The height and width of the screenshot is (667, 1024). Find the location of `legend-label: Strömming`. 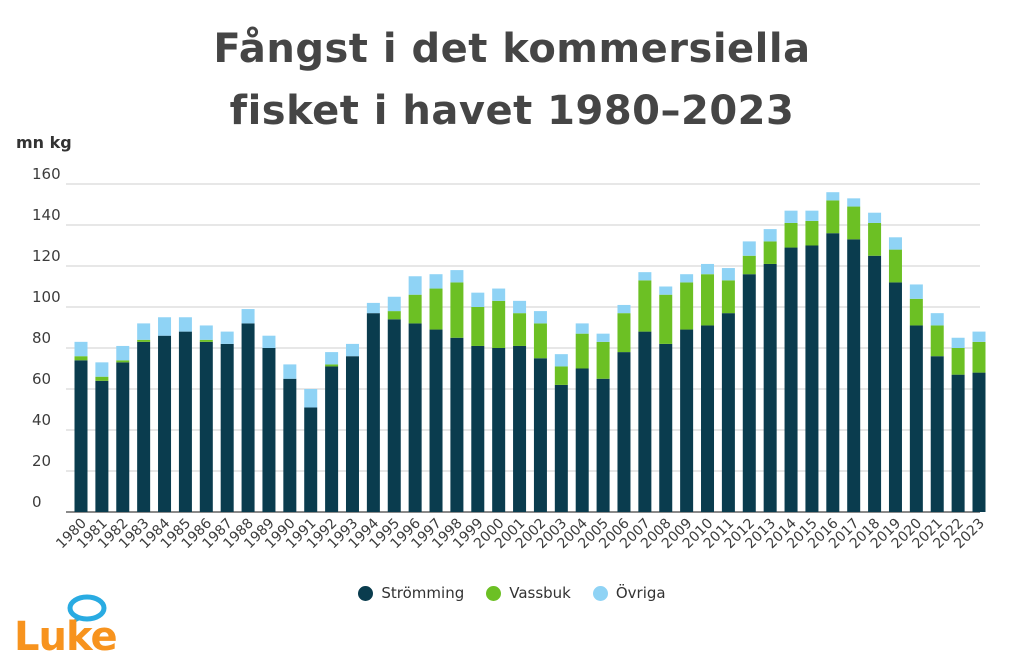

legend-label: Strömming is located at coordinates (423, 593).